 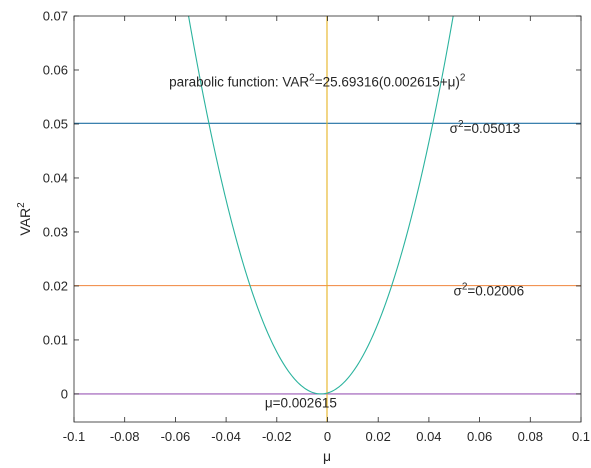 I want to click on x-tick-label: -0.02, so click(x=277, y=436).